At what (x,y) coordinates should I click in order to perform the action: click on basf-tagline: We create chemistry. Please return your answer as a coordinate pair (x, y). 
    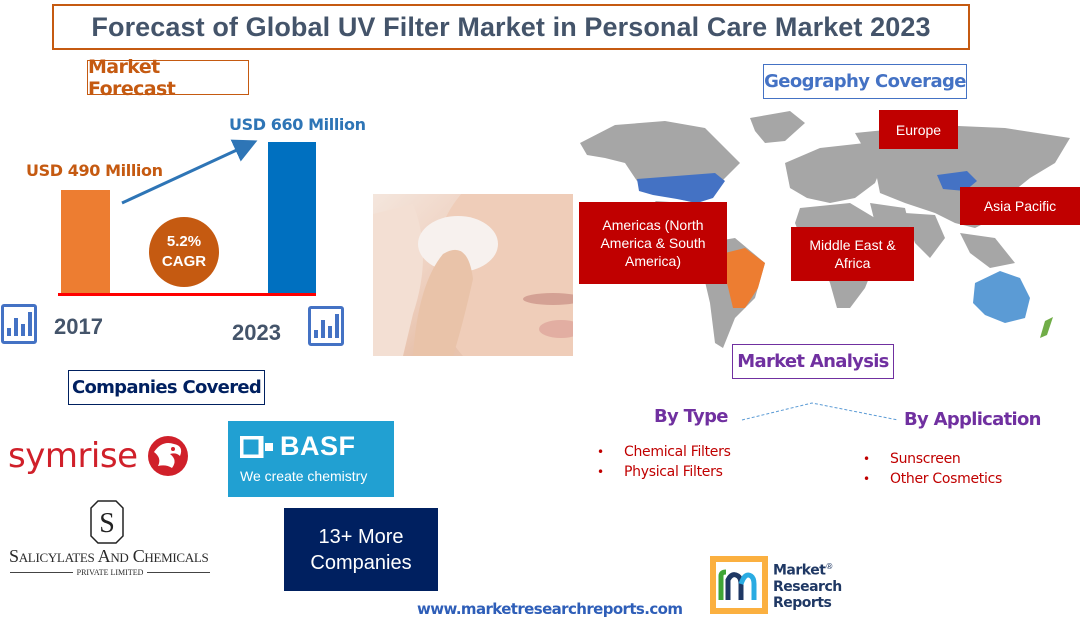
    Looking at the image, I should click on (304, 476).